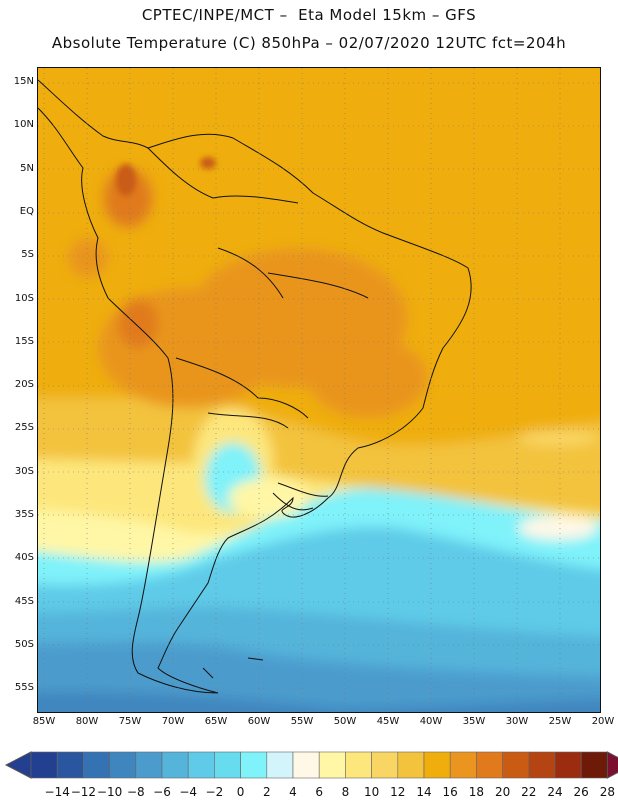 The height and width of the screenshot is (800, 618). What do you see at coordinates (450, 792) in the screenshot?
I see `colorbar-tick-label: 16` at bounding box center [450, 792].